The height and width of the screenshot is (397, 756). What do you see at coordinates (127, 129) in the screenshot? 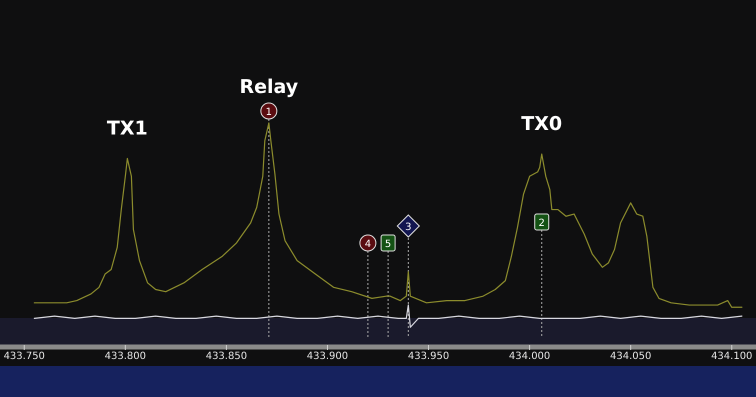
I see `annotation: TX1` at bounding box center [127, 129].